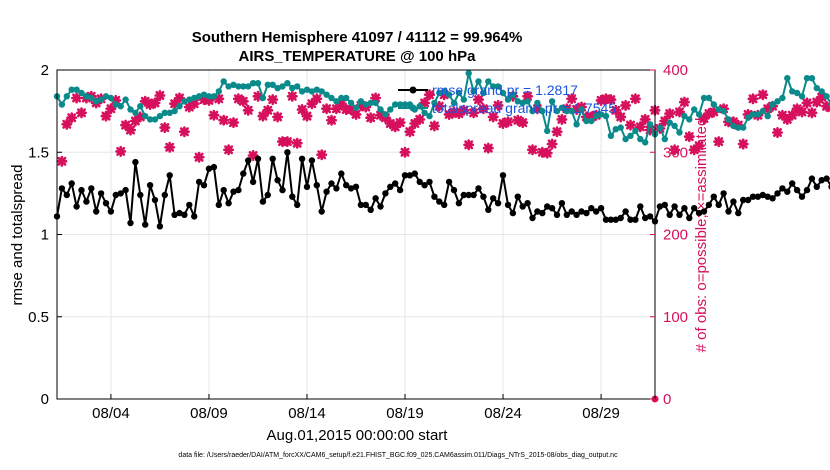 The height and width of the screenshot is (470, 830). Describe the element at coordinates (524, 108) in the screenshot. I see `legend-totalspread-label: totalspread grand pr = 1.7545` at that location.